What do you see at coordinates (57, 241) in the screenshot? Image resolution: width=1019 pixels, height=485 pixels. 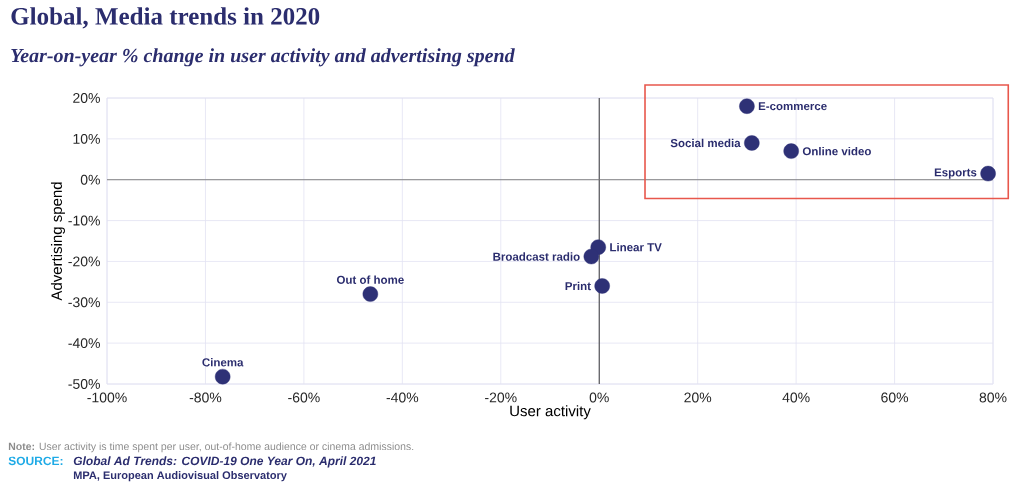 I see `y-axis-title: Advertising spend` at bounding box center [57, 241].